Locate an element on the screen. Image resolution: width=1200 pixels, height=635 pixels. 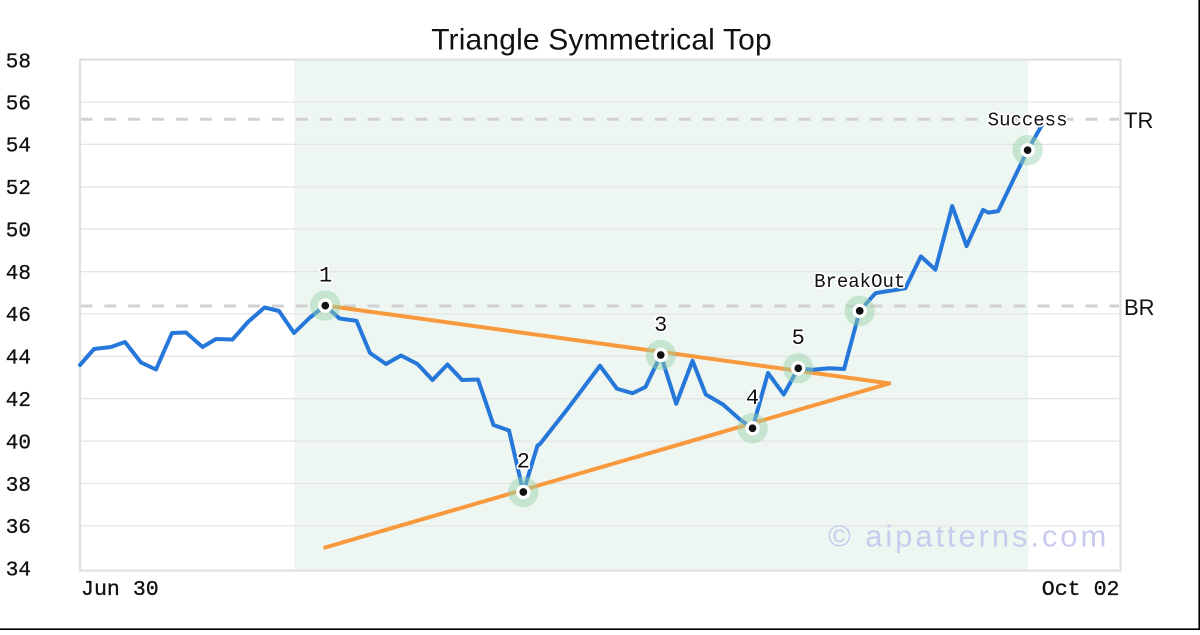
svg-text: 56 is located at coordinates (18, 104).